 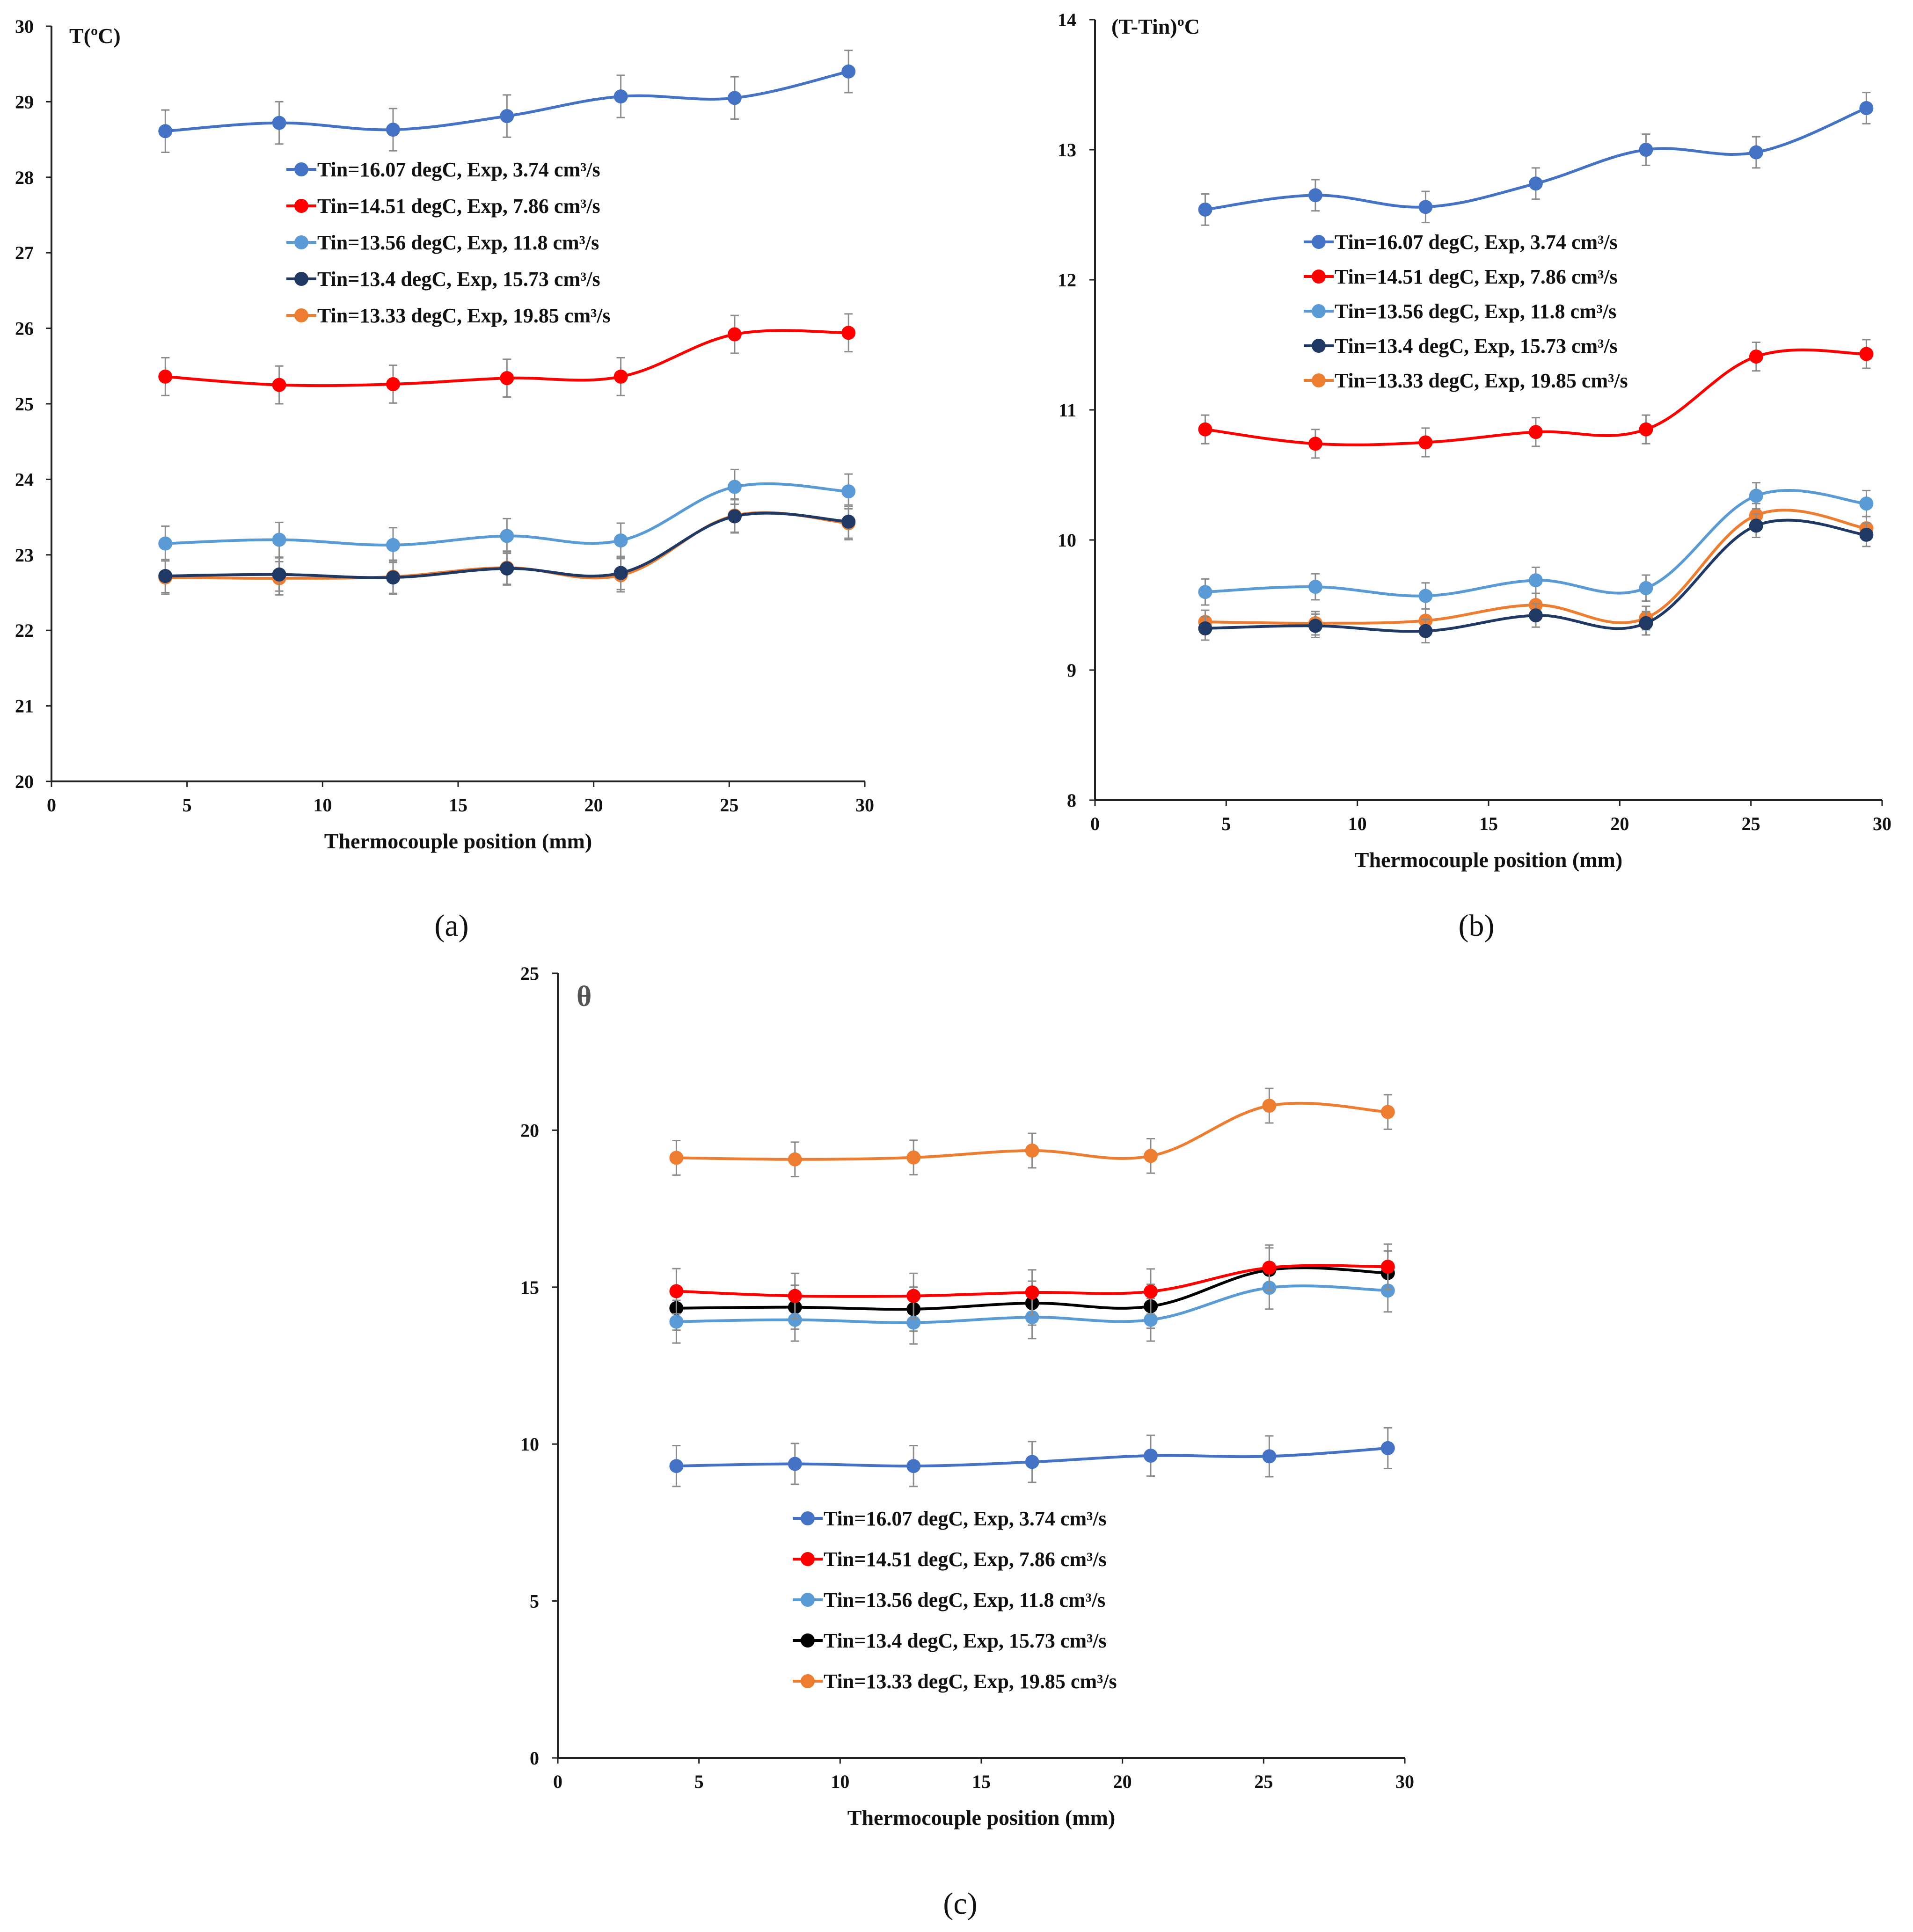 I want to click on y-tick-label: 13, so click(x=1067, y=149).